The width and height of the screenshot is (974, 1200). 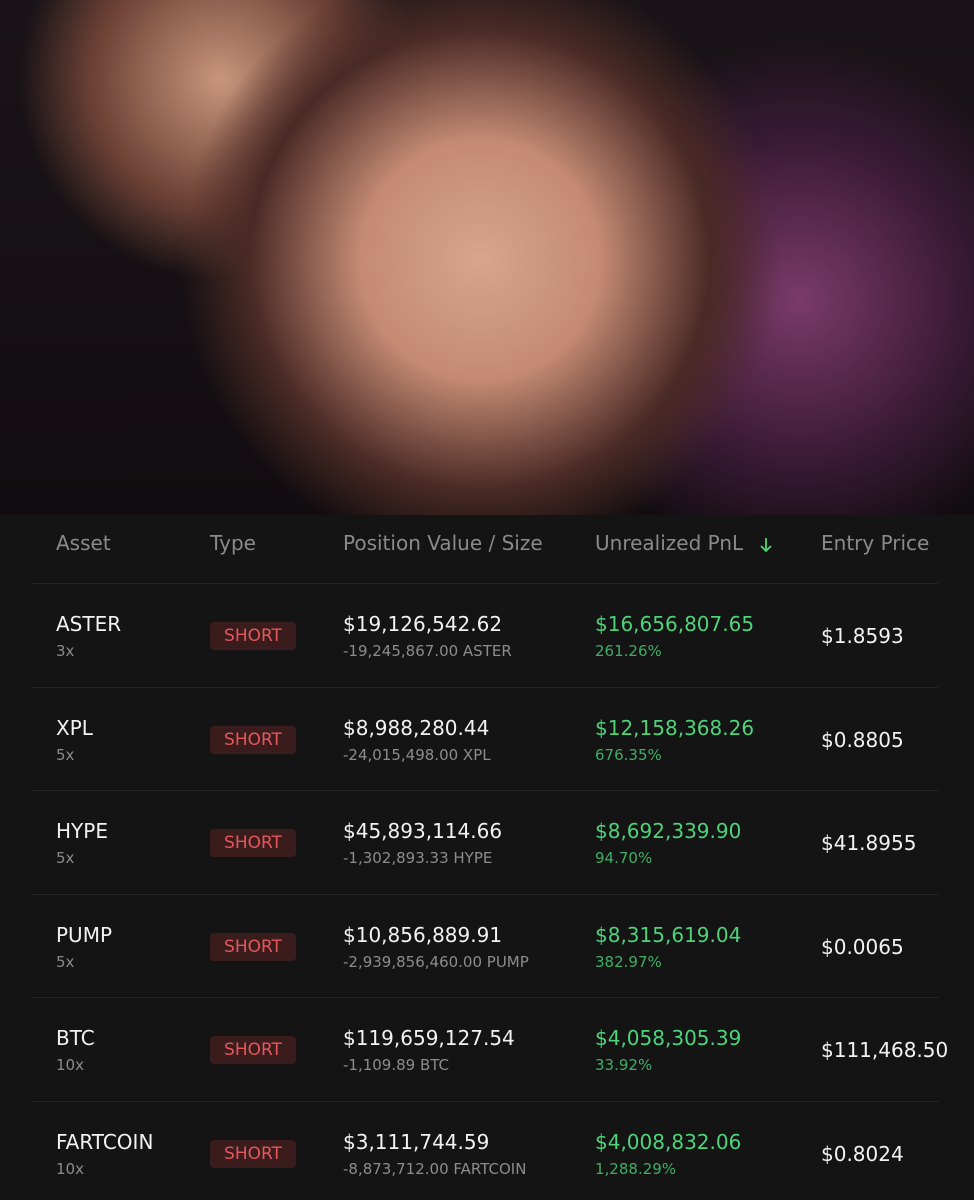 I want to click on unrealized-pnl: $8,692,339.90, so click(x=668, y=831).